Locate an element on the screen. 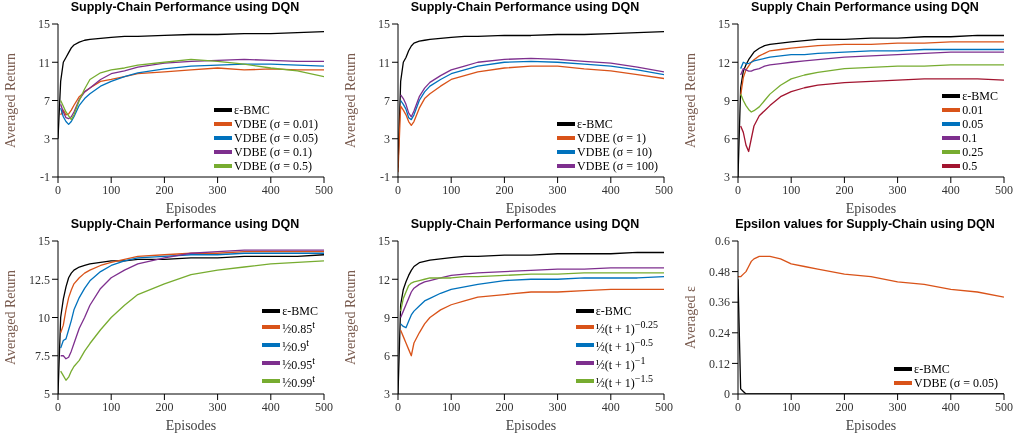  legend-label: ½(t + 1)$^{−0.5}$ is located at coordinates (624, 345).